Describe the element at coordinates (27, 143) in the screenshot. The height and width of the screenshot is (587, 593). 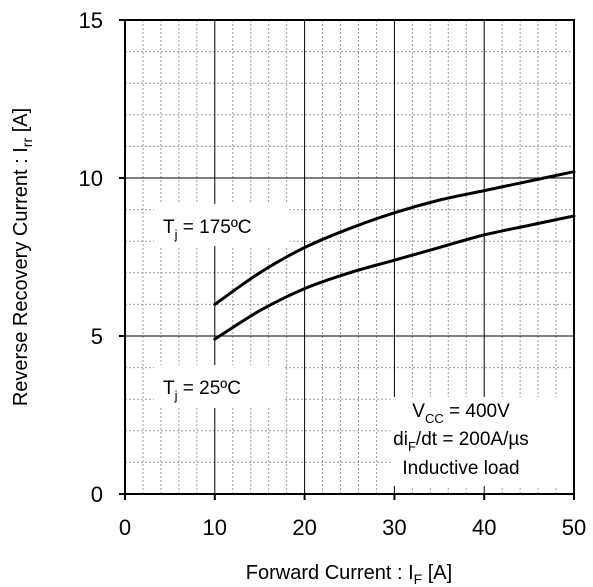
I see `y-axis-title-subscript: rr` at that location.